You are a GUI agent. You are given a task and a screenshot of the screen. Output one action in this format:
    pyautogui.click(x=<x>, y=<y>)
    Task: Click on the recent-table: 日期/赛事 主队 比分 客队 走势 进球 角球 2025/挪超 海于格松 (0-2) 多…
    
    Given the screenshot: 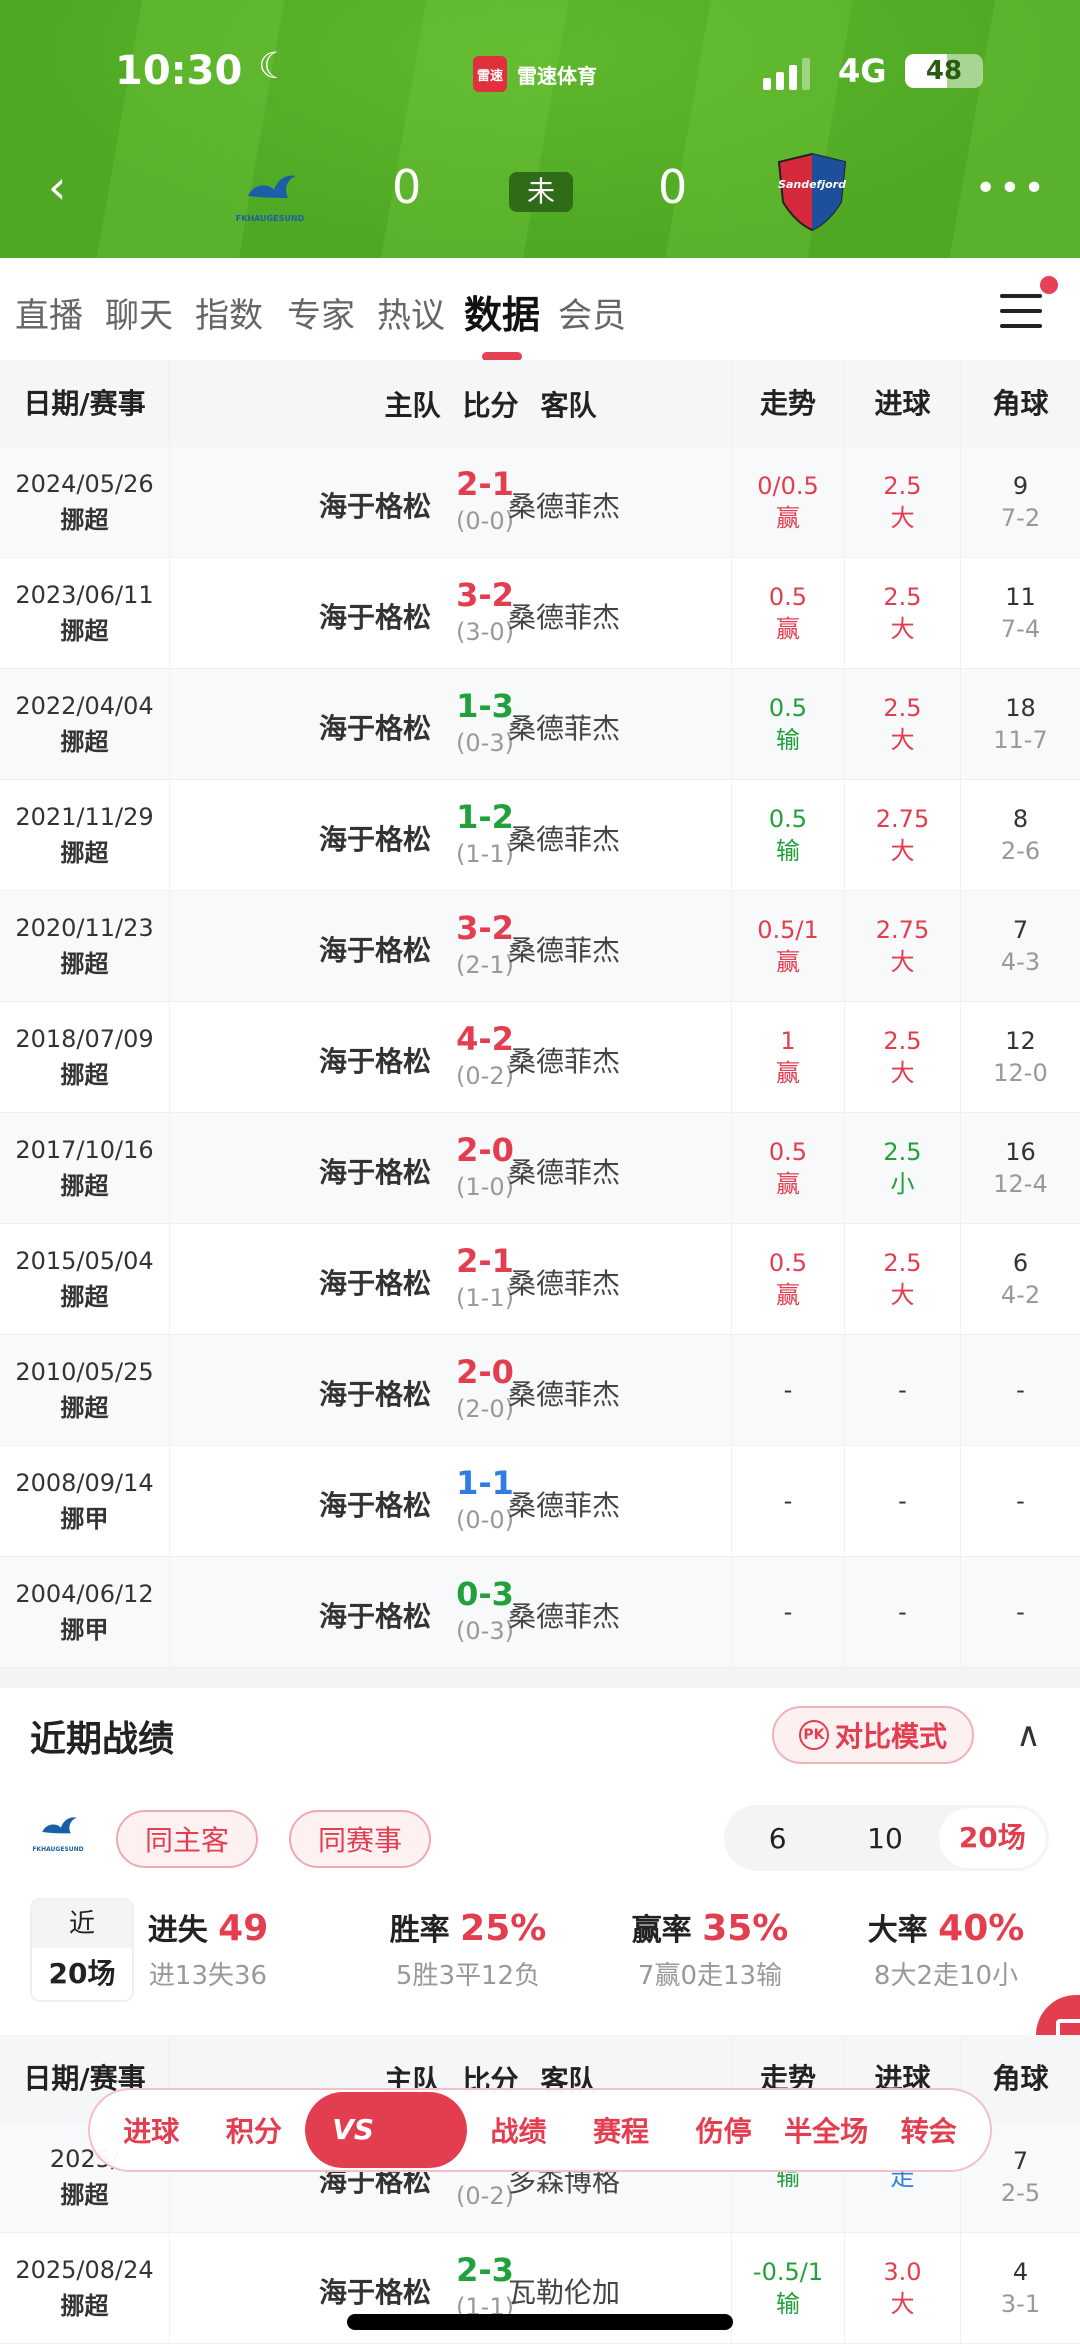 What is the action you would take?
    pyautogui.click(x=540, y=2189)
    